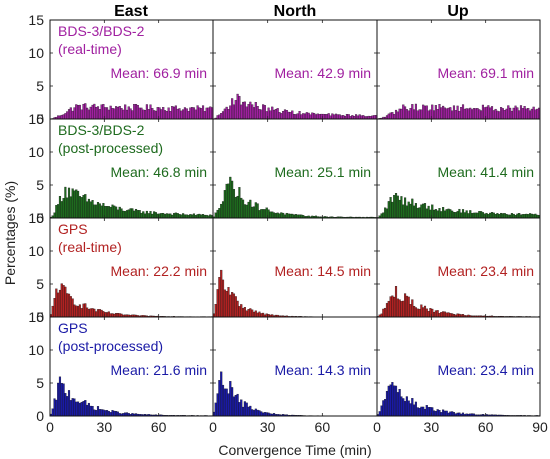 This screenshot has width=550, height=459. What do you see at coordinates (10, 233) in the screenshot?
I see `y-axis-label: Percentages (%)` at bounding box center [10, 233].